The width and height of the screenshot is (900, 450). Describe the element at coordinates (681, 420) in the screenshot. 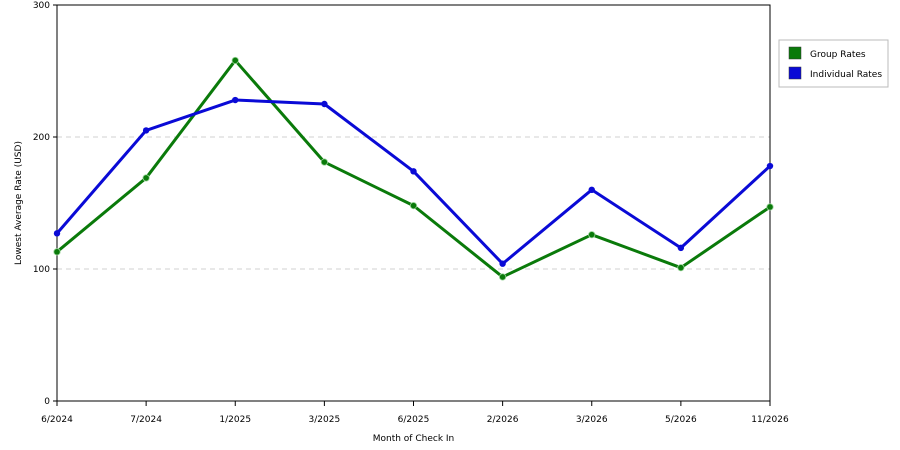

I see `x-tick-label: 5/2026` at that location.